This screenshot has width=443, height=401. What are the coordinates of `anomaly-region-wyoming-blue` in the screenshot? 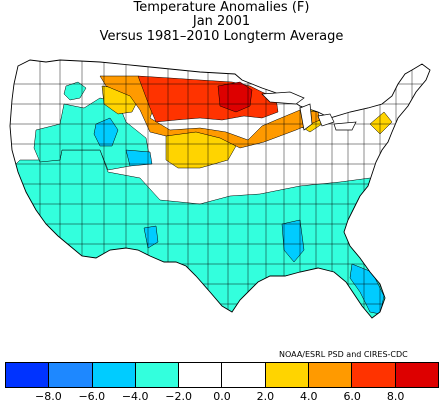 It's located at (106, 132).